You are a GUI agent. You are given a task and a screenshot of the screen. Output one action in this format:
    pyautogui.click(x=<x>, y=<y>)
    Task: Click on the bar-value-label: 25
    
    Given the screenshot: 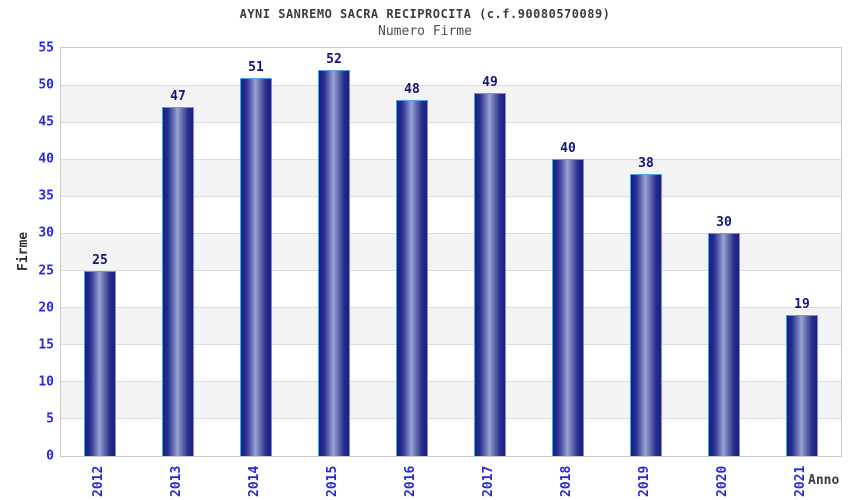 What is the action you would take?
    pyautogui.click(x=100, y=260)
    